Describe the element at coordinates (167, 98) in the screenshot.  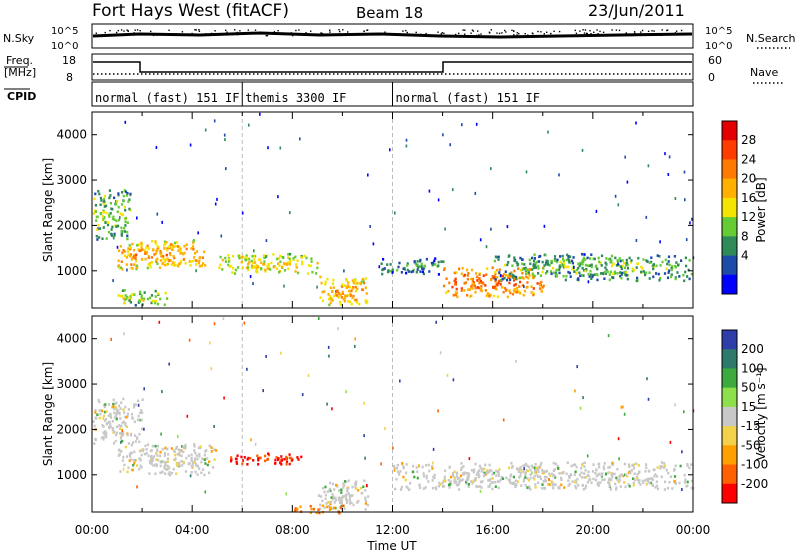
I see `cpid-mode-label: normal (fast) 151 IF` at that location.